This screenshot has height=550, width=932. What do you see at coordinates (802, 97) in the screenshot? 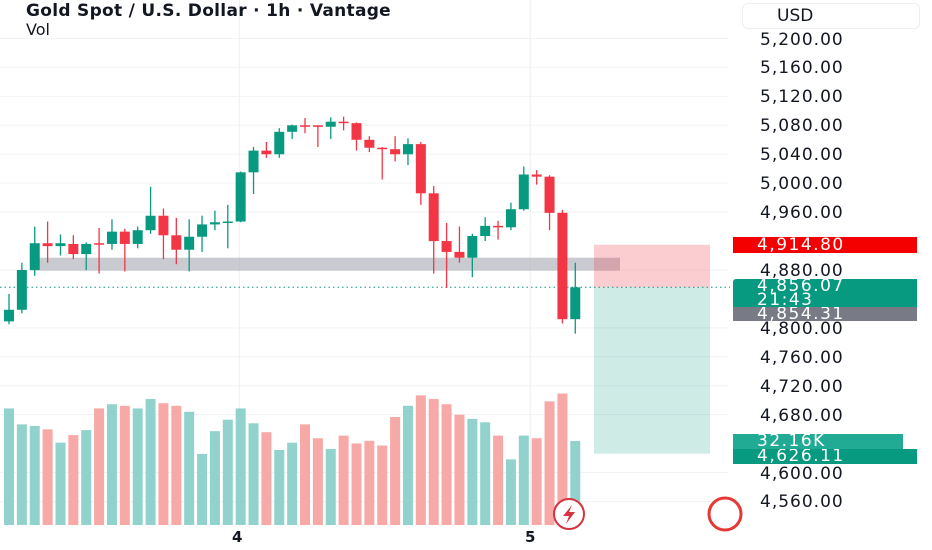
I see `price-axis-label: 5,120.00` at bounding box center [802, 97].